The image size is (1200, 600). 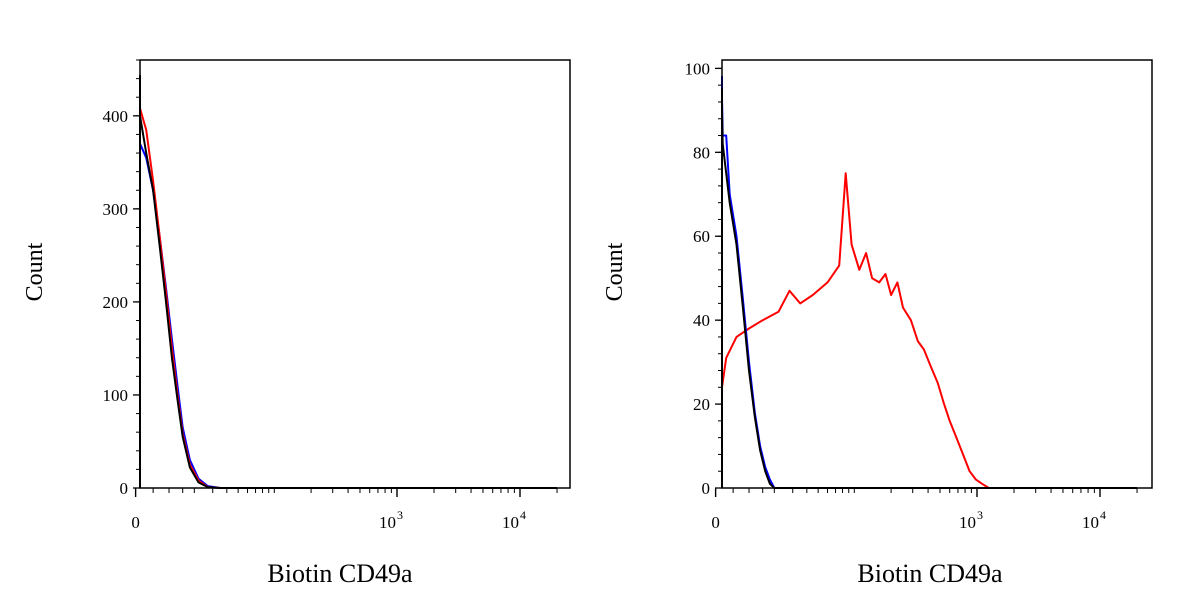 What do you see at coordinates (701, 236) in the screenshot?
I see `y-tick-label: 60` at bounding box center [701, 236].